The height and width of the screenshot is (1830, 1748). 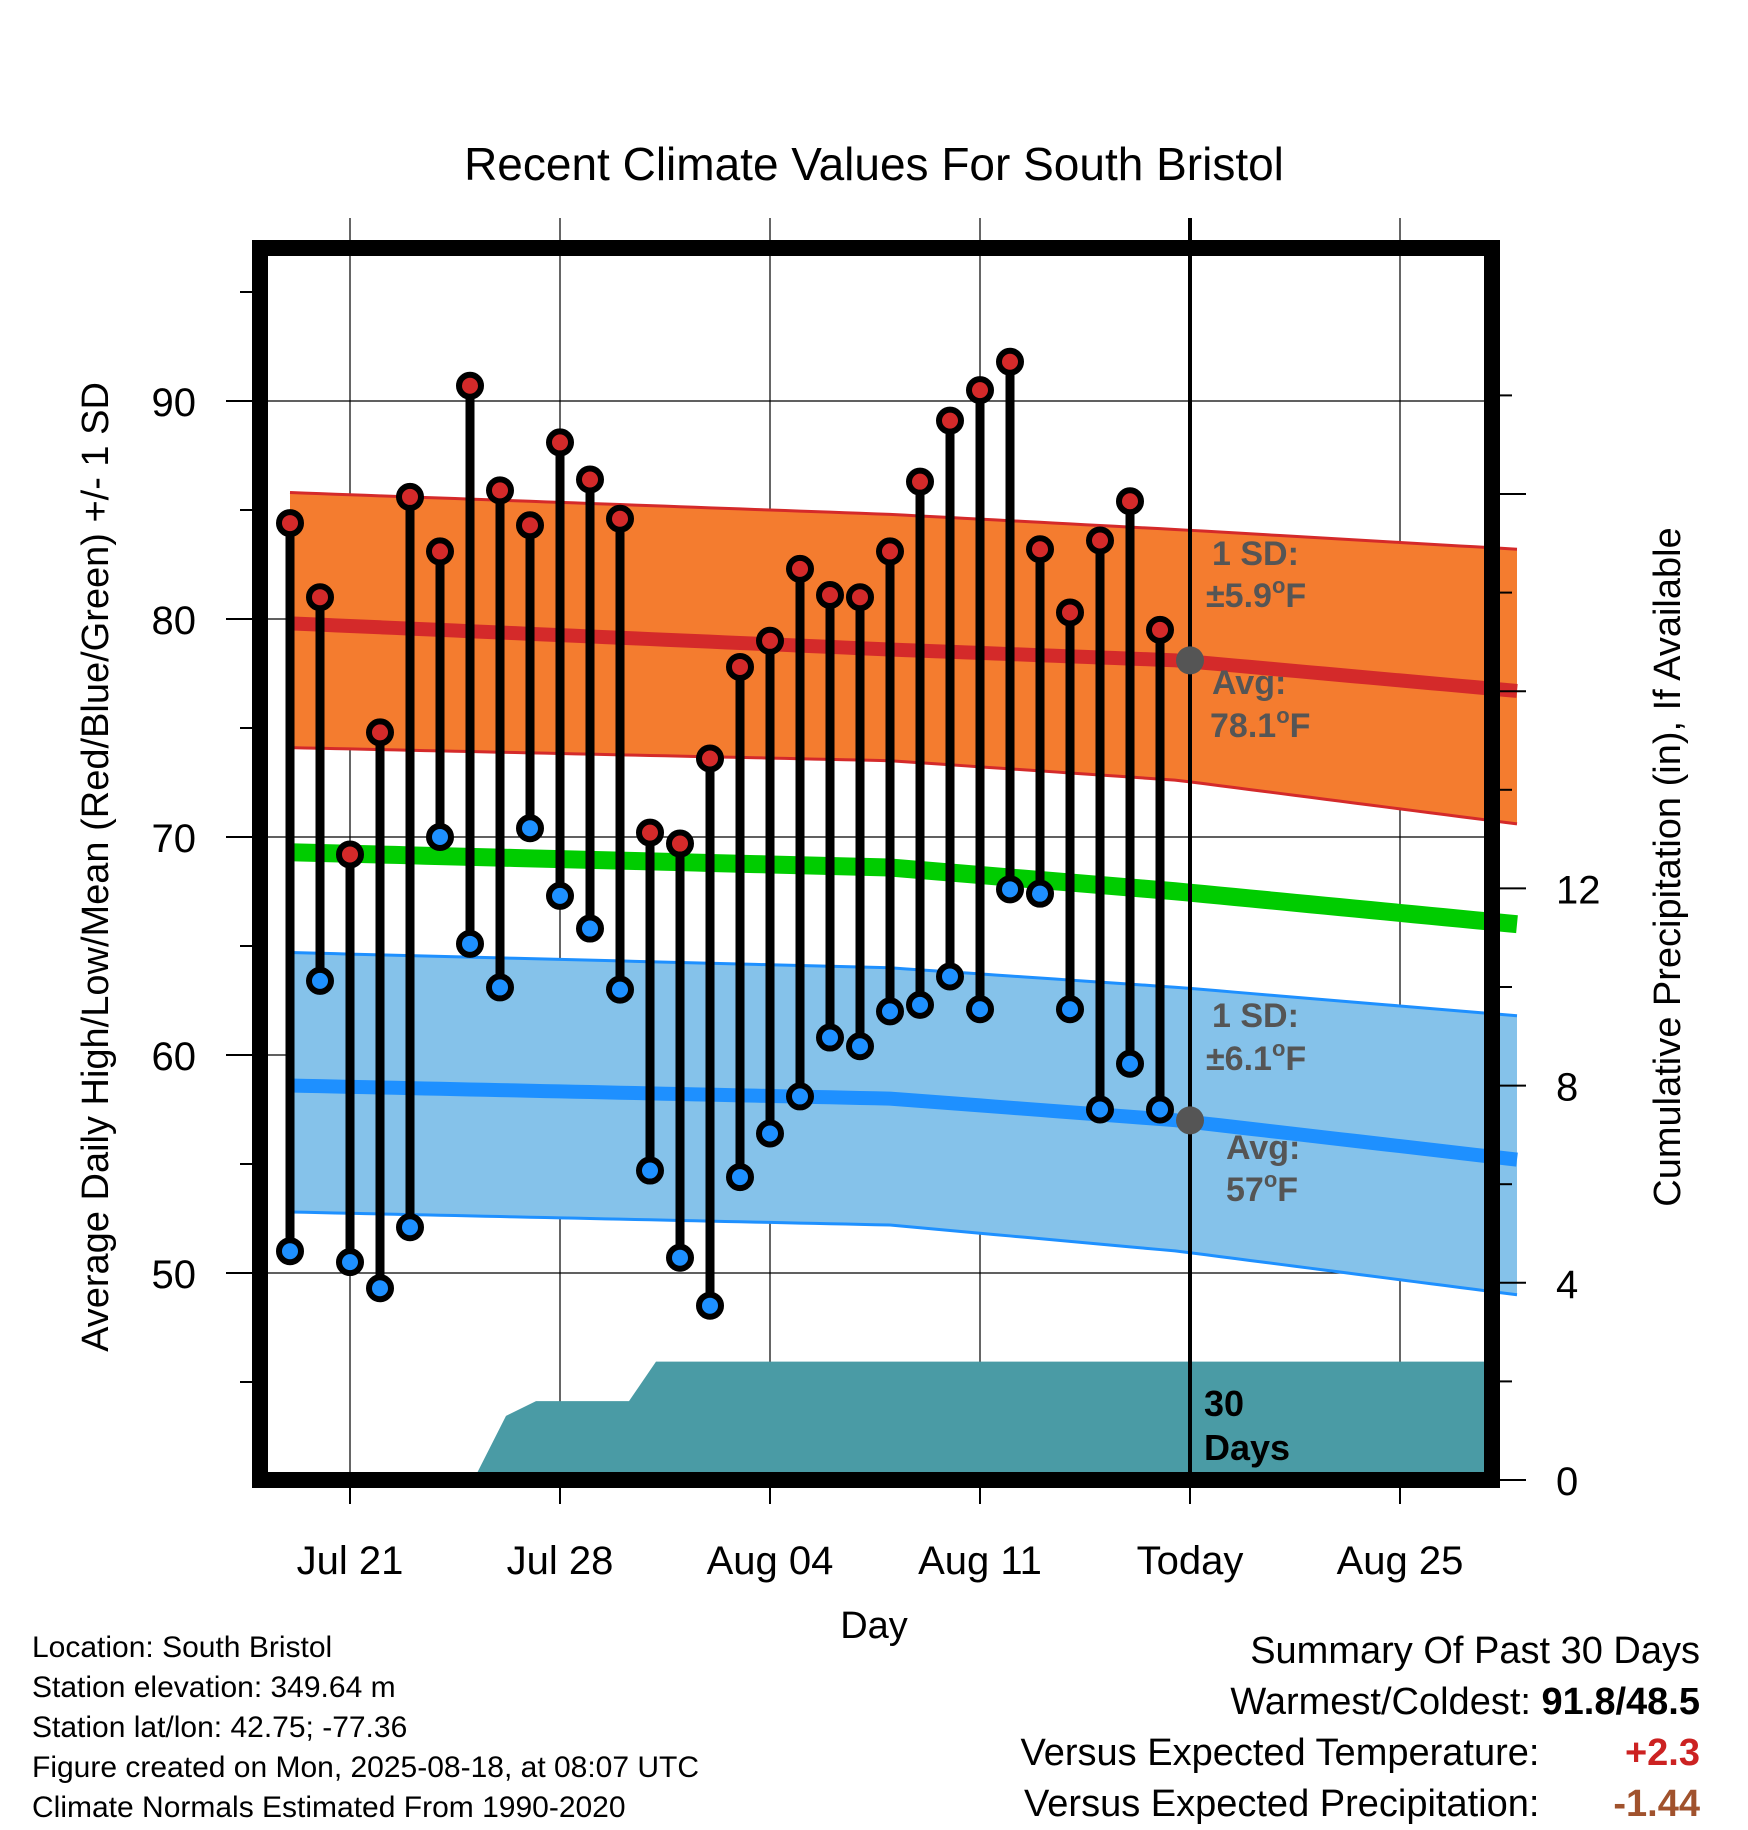 What do you see at coordinates (1247, 1447) in the screenshot?
I see `window-days-label: Days` at bounding box center [1247, 1447].